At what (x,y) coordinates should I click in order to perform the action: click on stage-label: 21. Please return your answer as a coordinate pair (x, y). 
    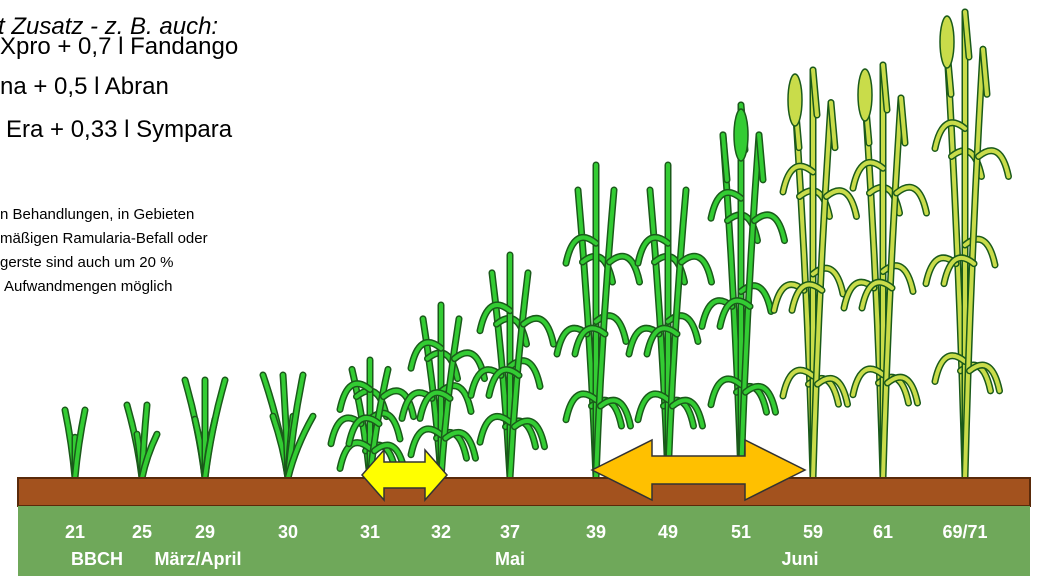
    Looking at the image, I should click on (75, 532).